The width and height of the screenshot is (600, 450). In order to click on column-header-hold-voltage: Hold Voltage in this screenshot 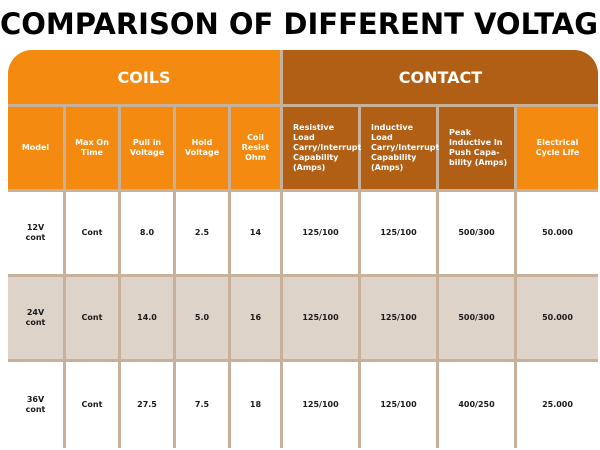, I will do `click(202, 148)`.